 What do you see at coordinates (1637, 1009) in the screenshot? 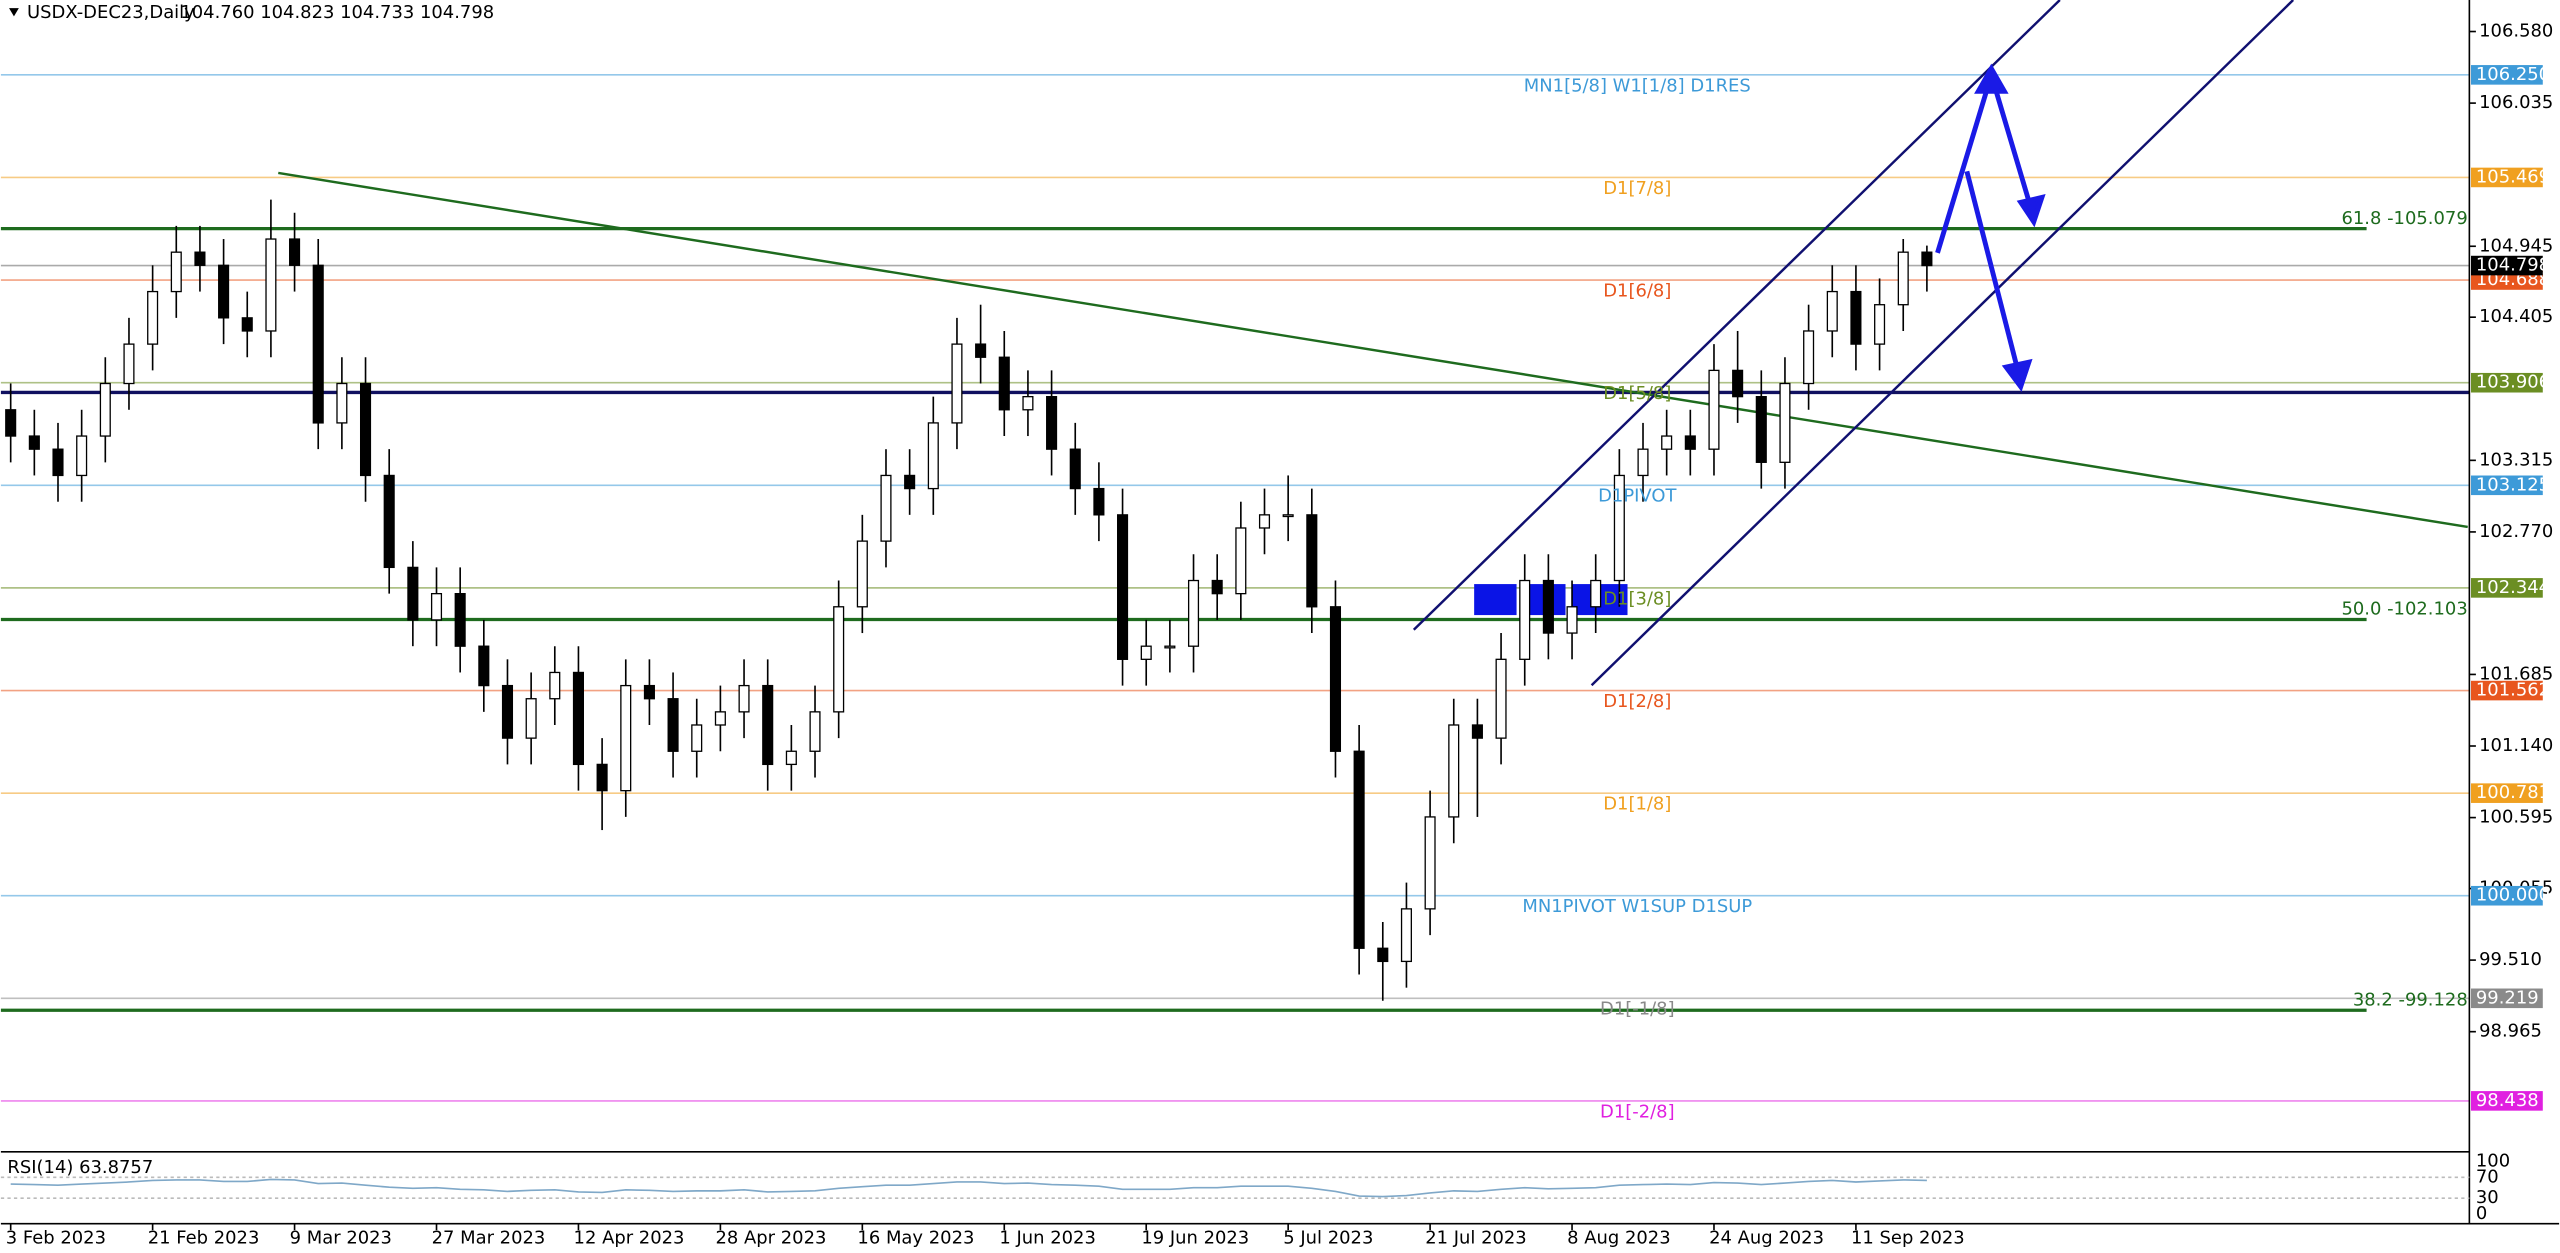
I see `level-name: D1[-1/8]` at bounding box center [1637, 1009].